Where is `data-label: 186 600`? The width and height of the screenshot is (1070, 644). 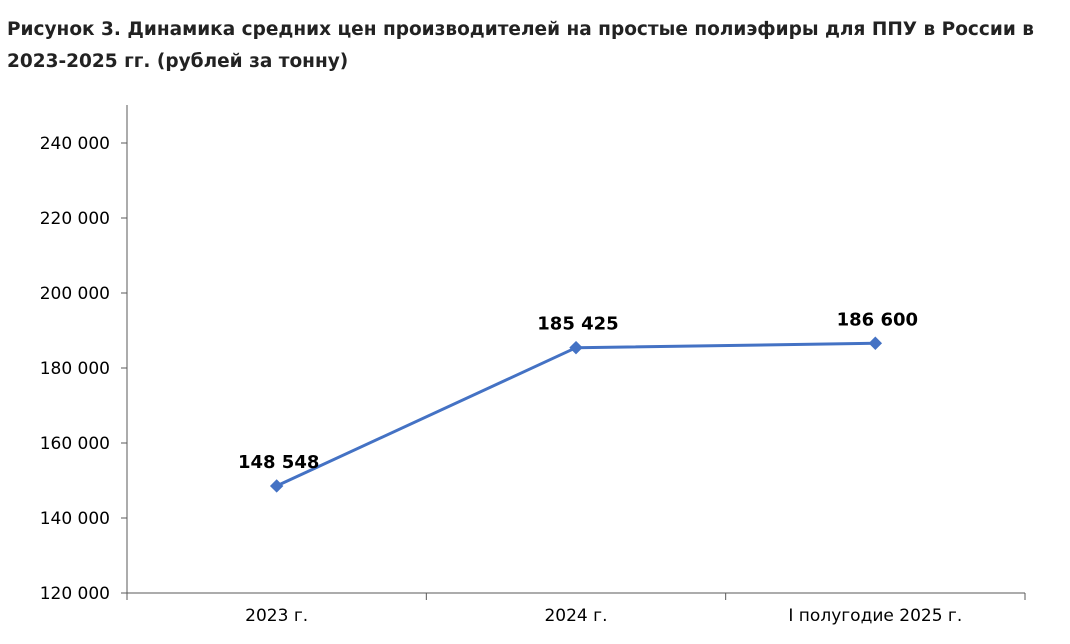
data-label: 186 600 is located at coordinates (877, 319).